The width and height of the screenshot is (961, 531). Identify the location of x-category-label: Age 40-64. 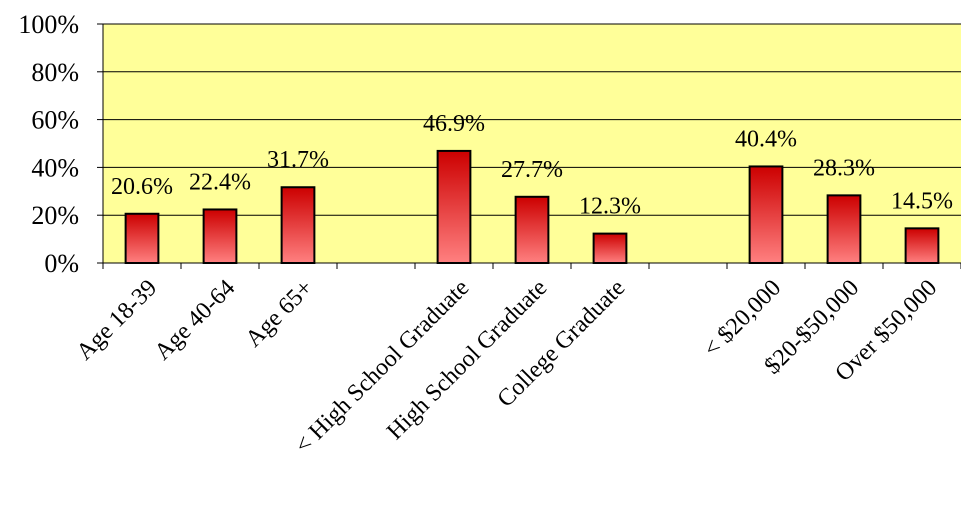
(195, 320).